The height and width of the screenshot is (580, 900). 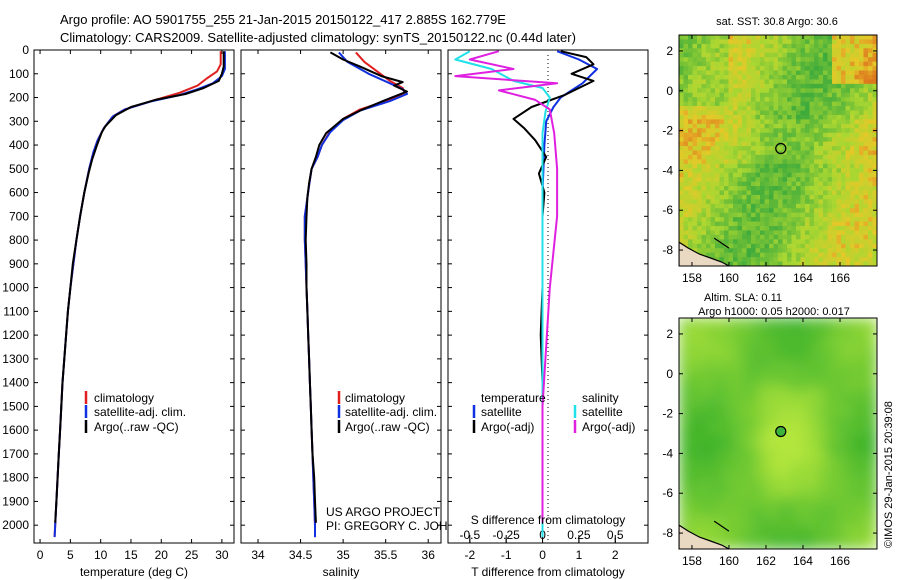 I want to click on legend-label-s-argo: Argo(-adj), so click(x=608, y=427).